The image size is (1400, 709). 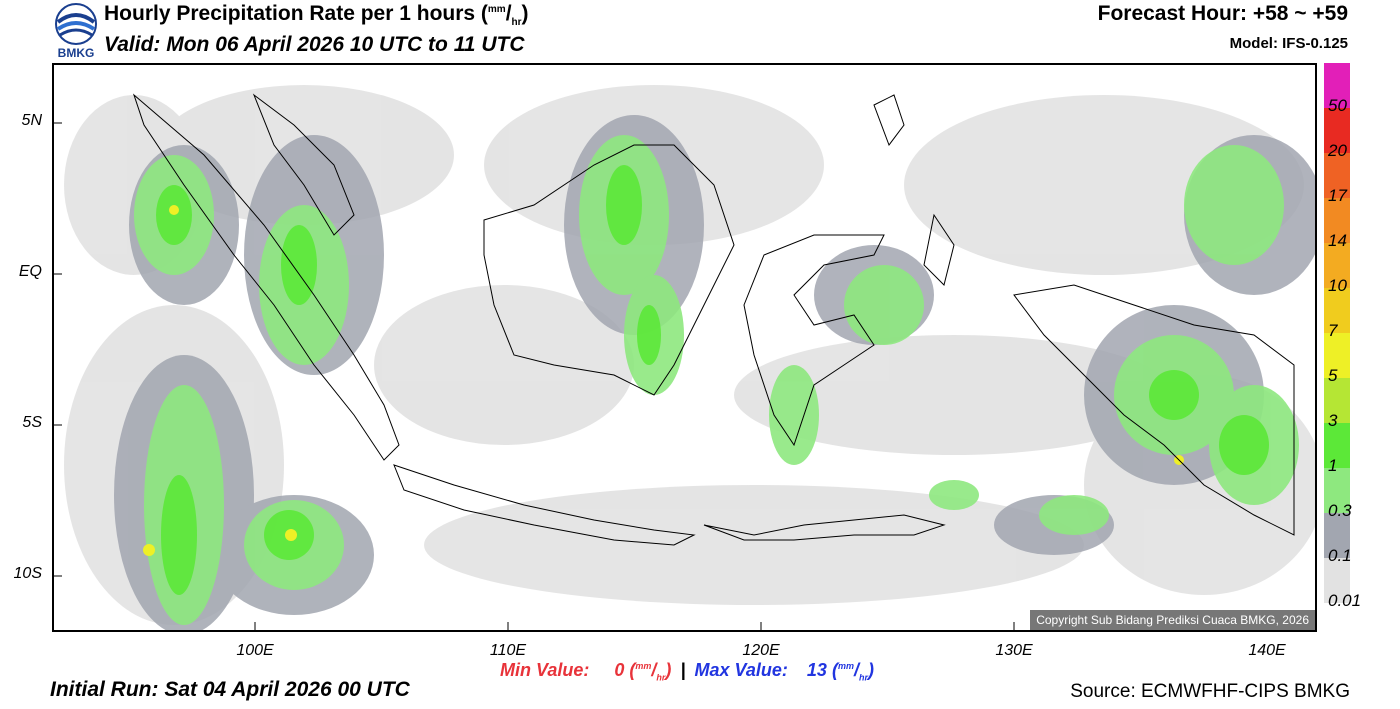 What do you see at coordinates (863, 677) in the screenshot?
I see `max-unit-bottom: hr` at bounding box center [863, 677].